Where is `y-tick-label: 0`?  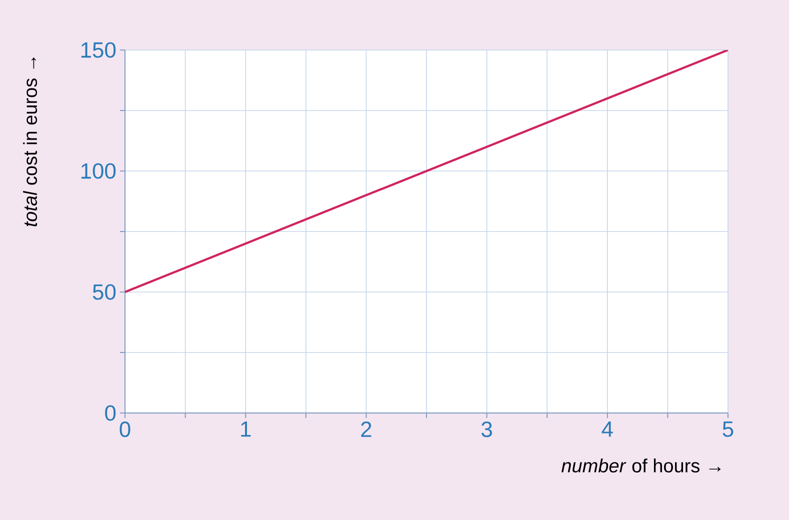
y-tick-label: 0 is located at coordinates (110, 413).